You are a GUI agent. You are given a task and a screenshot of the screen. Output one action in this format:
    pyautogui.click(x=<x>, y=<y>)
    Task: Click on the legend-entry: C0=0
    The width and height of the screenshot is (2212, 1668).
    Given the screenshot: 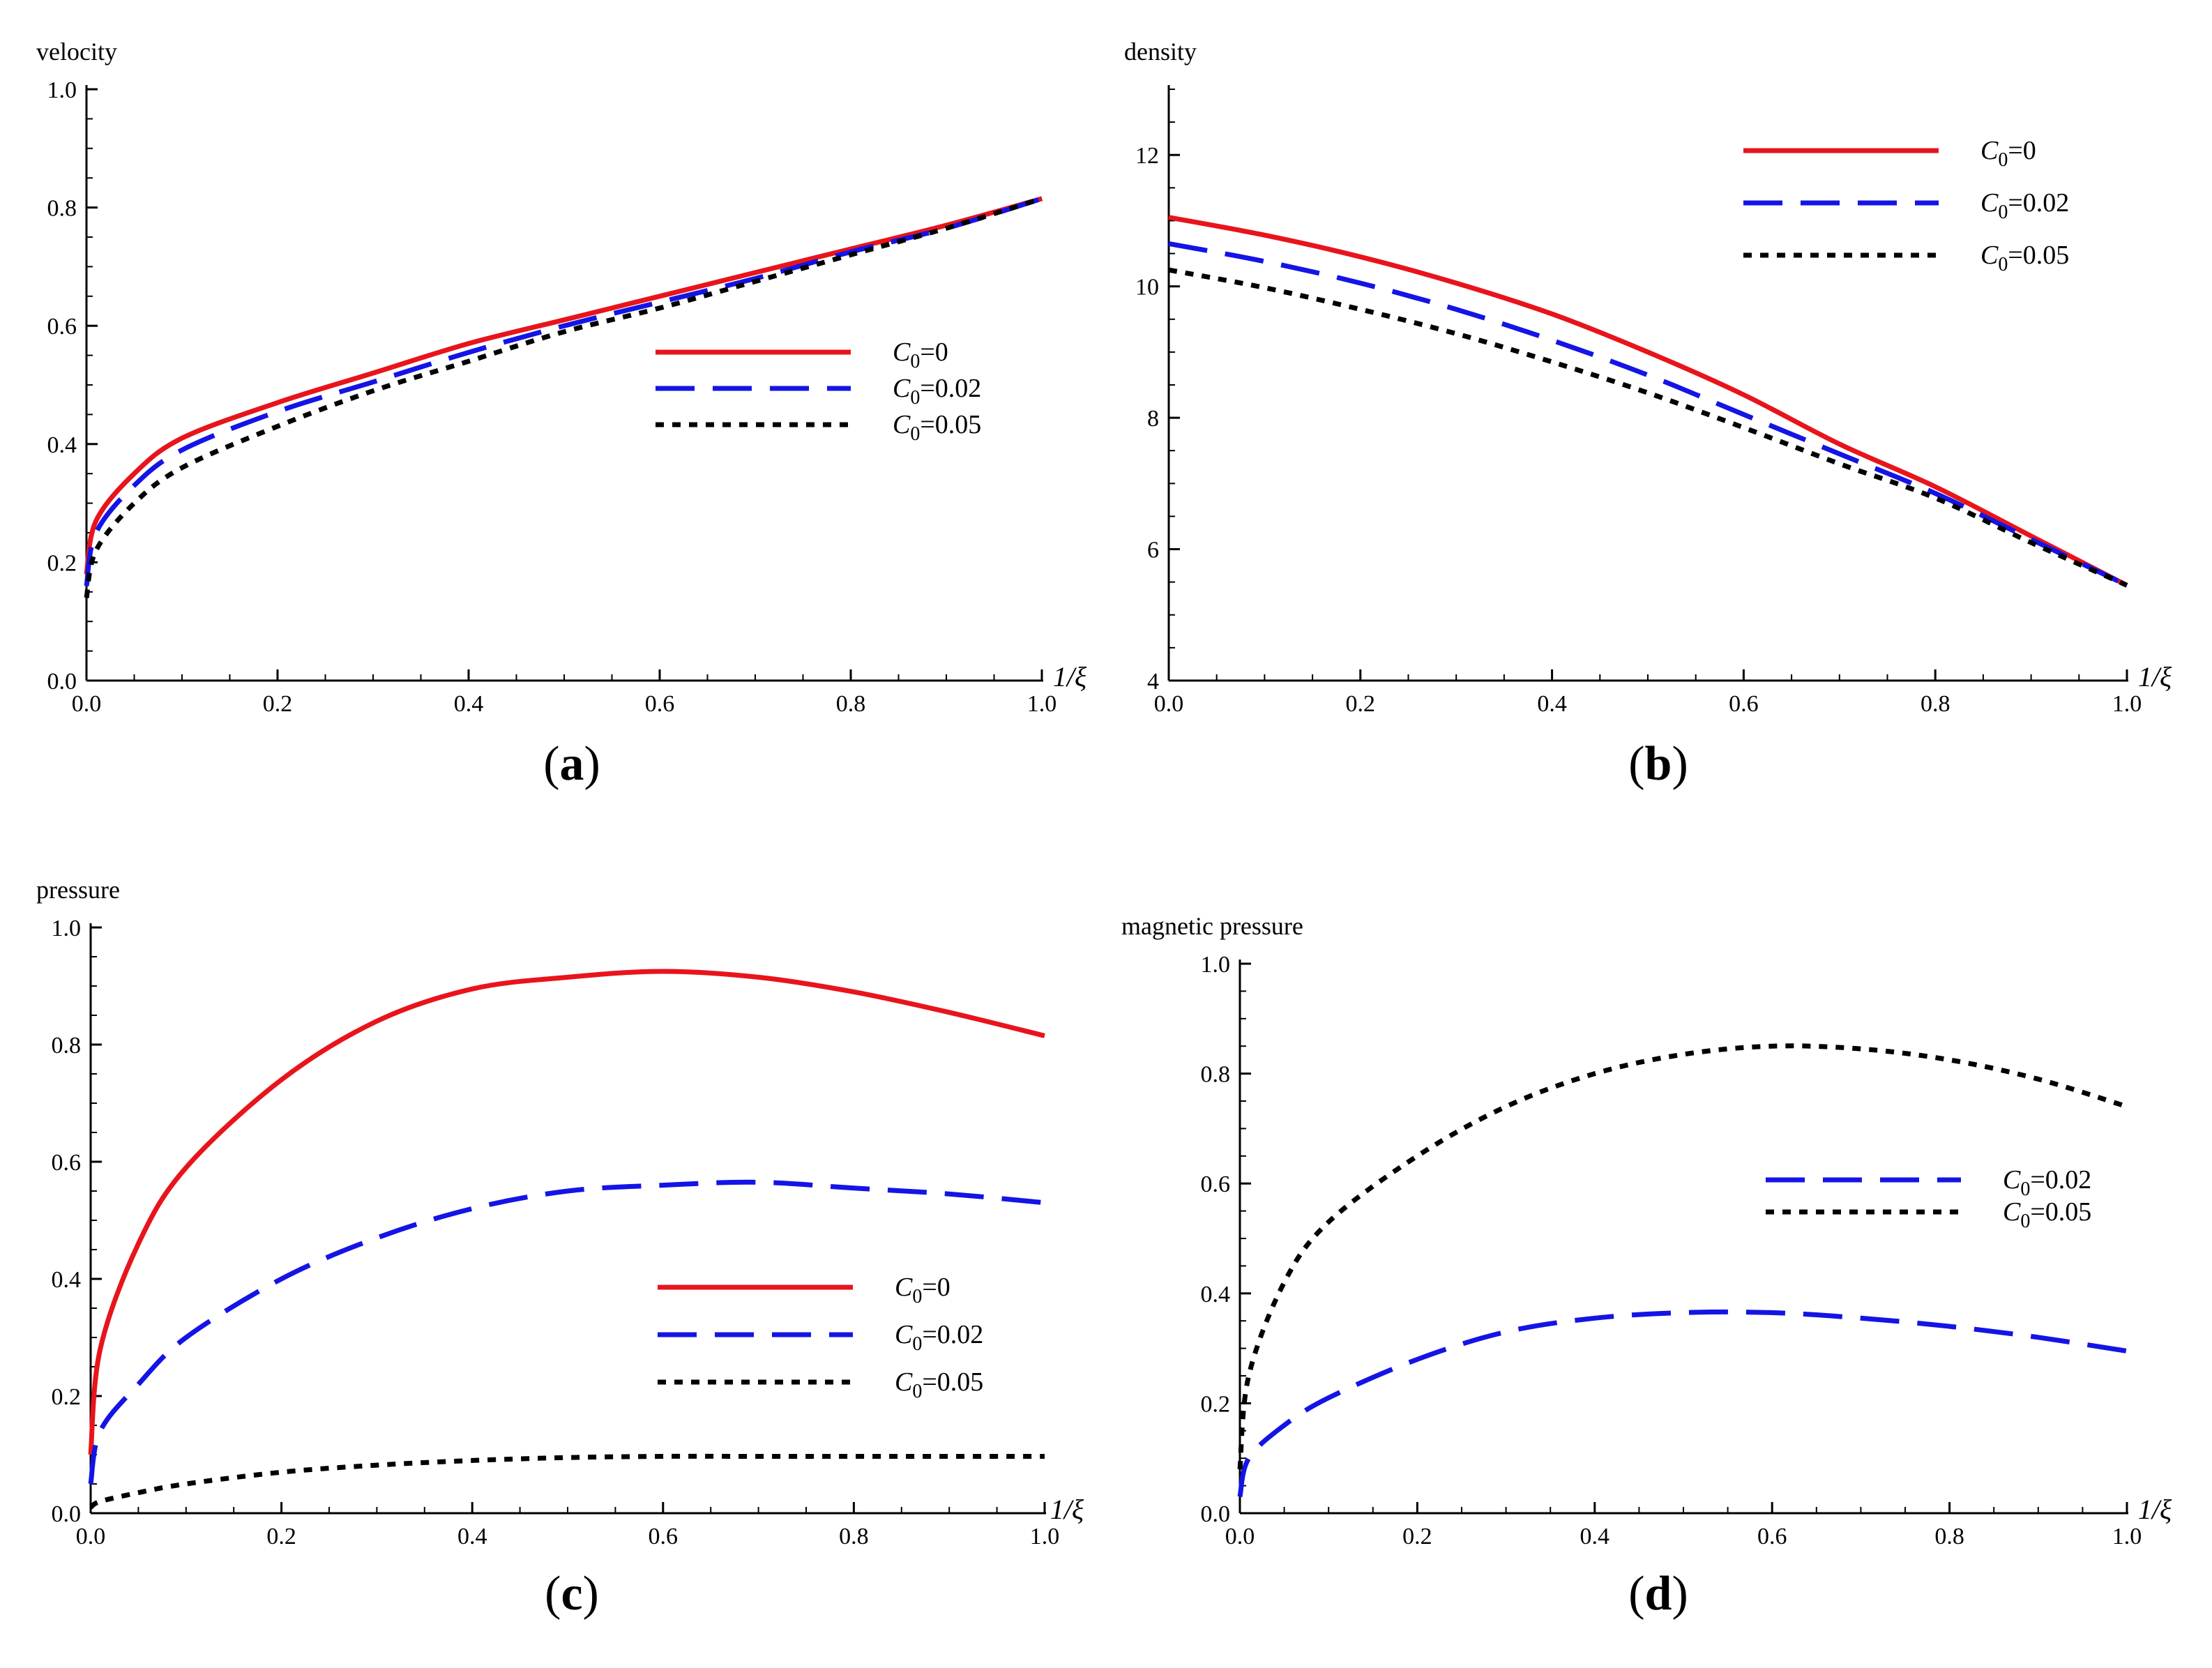 What is the action you would take?
    pyautogui.click(x=922, y=1290)
    